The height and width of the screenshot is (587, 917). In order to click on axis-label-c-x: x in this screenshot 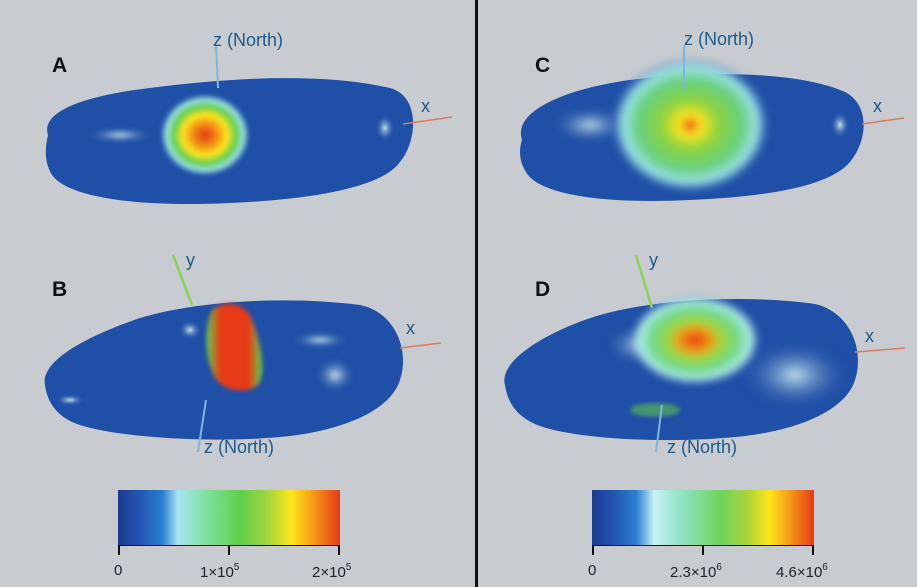, I will do `click(877, 106)`.